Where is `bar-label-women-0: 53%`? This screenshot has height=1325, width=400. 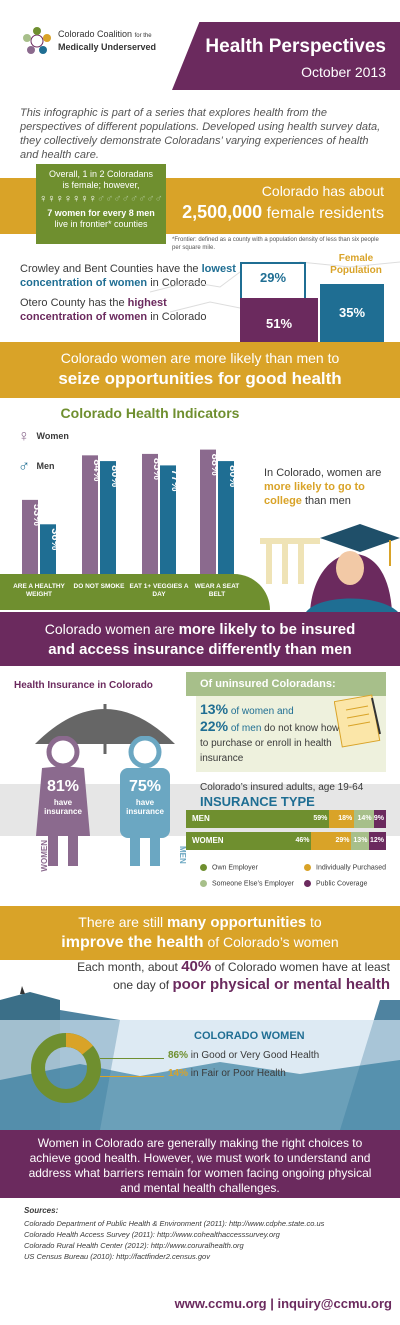 bar-label-women-0: 53% is located at coordinates (37, 515).